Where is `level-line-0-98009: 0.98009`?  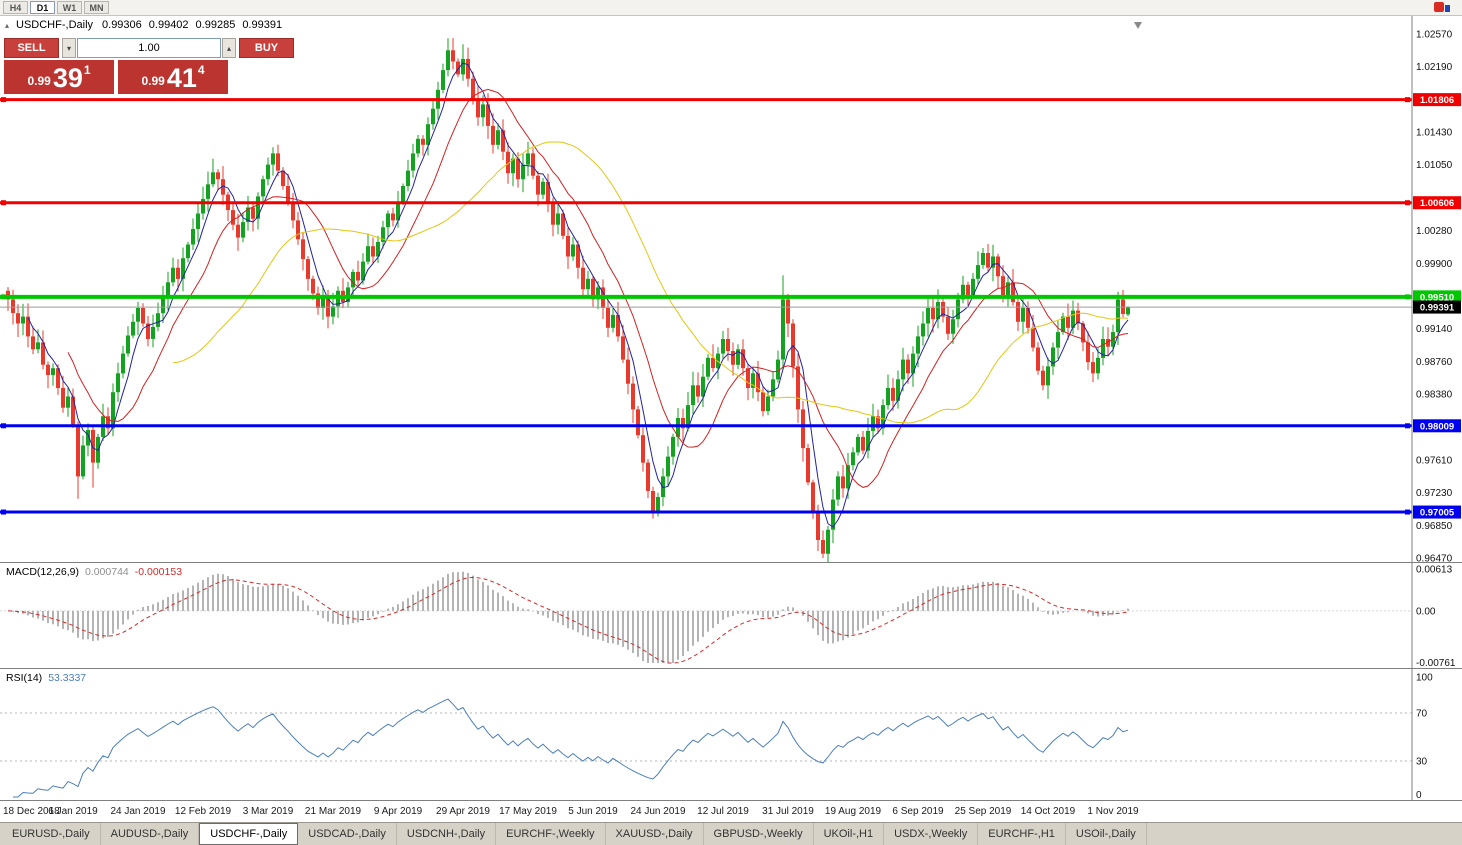
level-line-0-98009: 0.98009 is located at coordinates (730, 426).